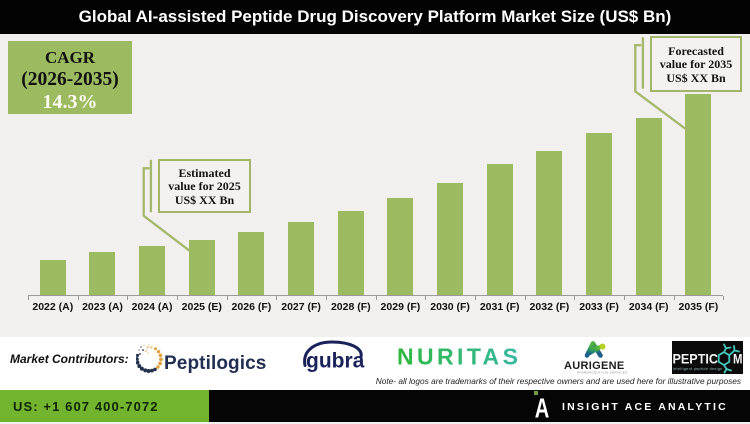  Describe the element at coordinates (696, 359) in the screenshot. I see `svg-text: PEPTIC` at that location.